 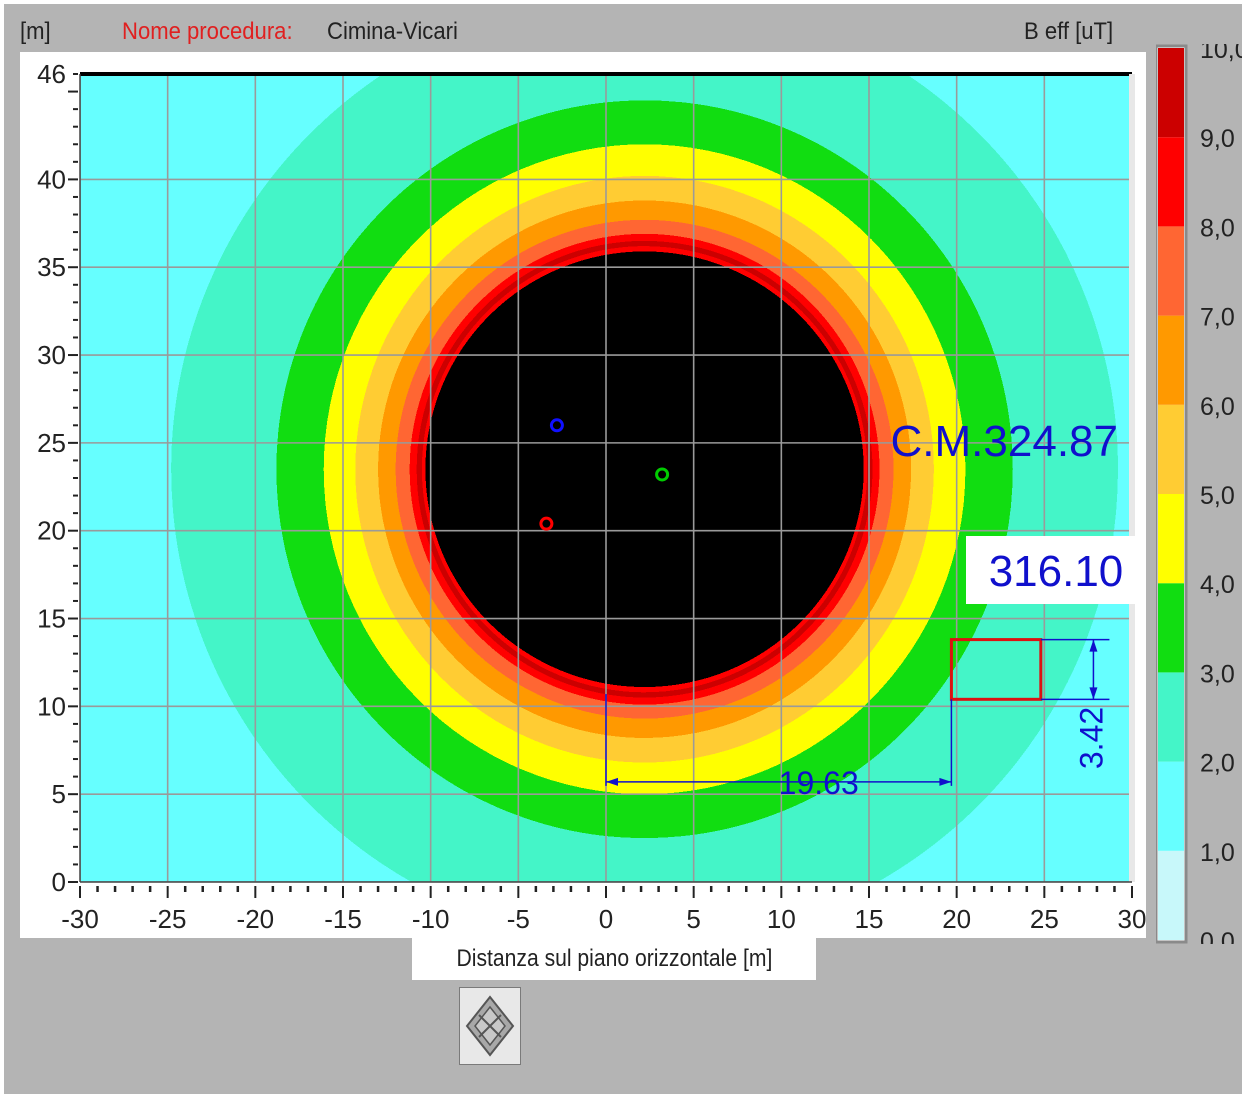 What do you see at coordinates (1217, 228) in the screenshot?
I see `colorbar-label: 8,0` at bounding box center [1217, 228].